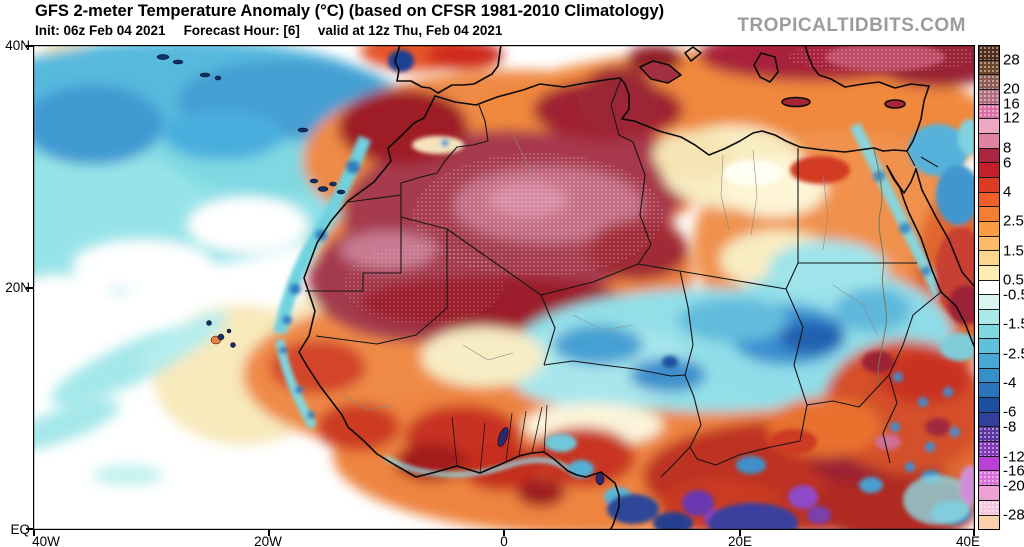 This screenshot has width=1024, height=547. I want to click on colorbar-tick-label: -4, so click(1010, 383).